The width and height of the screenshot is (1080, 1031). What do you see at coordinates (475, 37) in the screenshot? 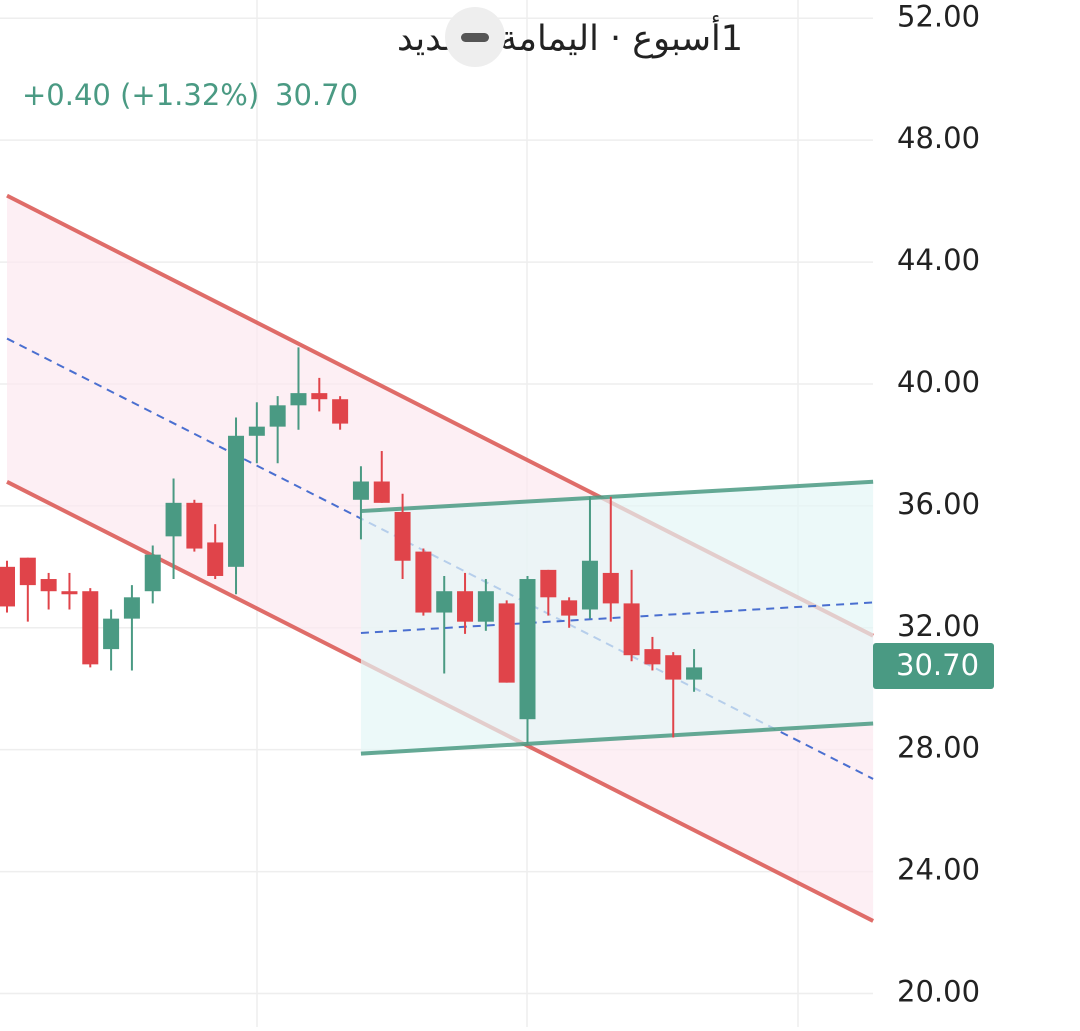
I see `collapse-icon` at bounding box center [475, 37].